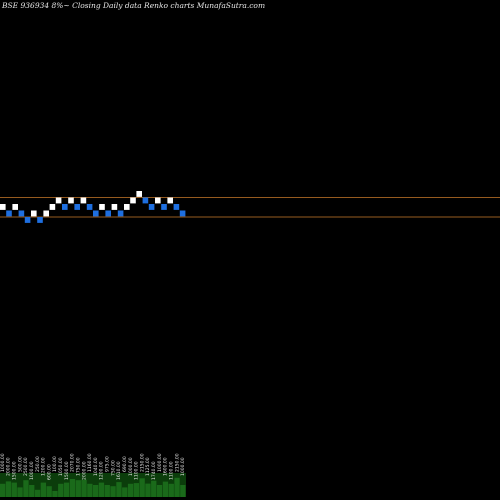  Describe the element at coordinates (38, 464) in the screenshot. I see `volume-label: 250.00` at that location.